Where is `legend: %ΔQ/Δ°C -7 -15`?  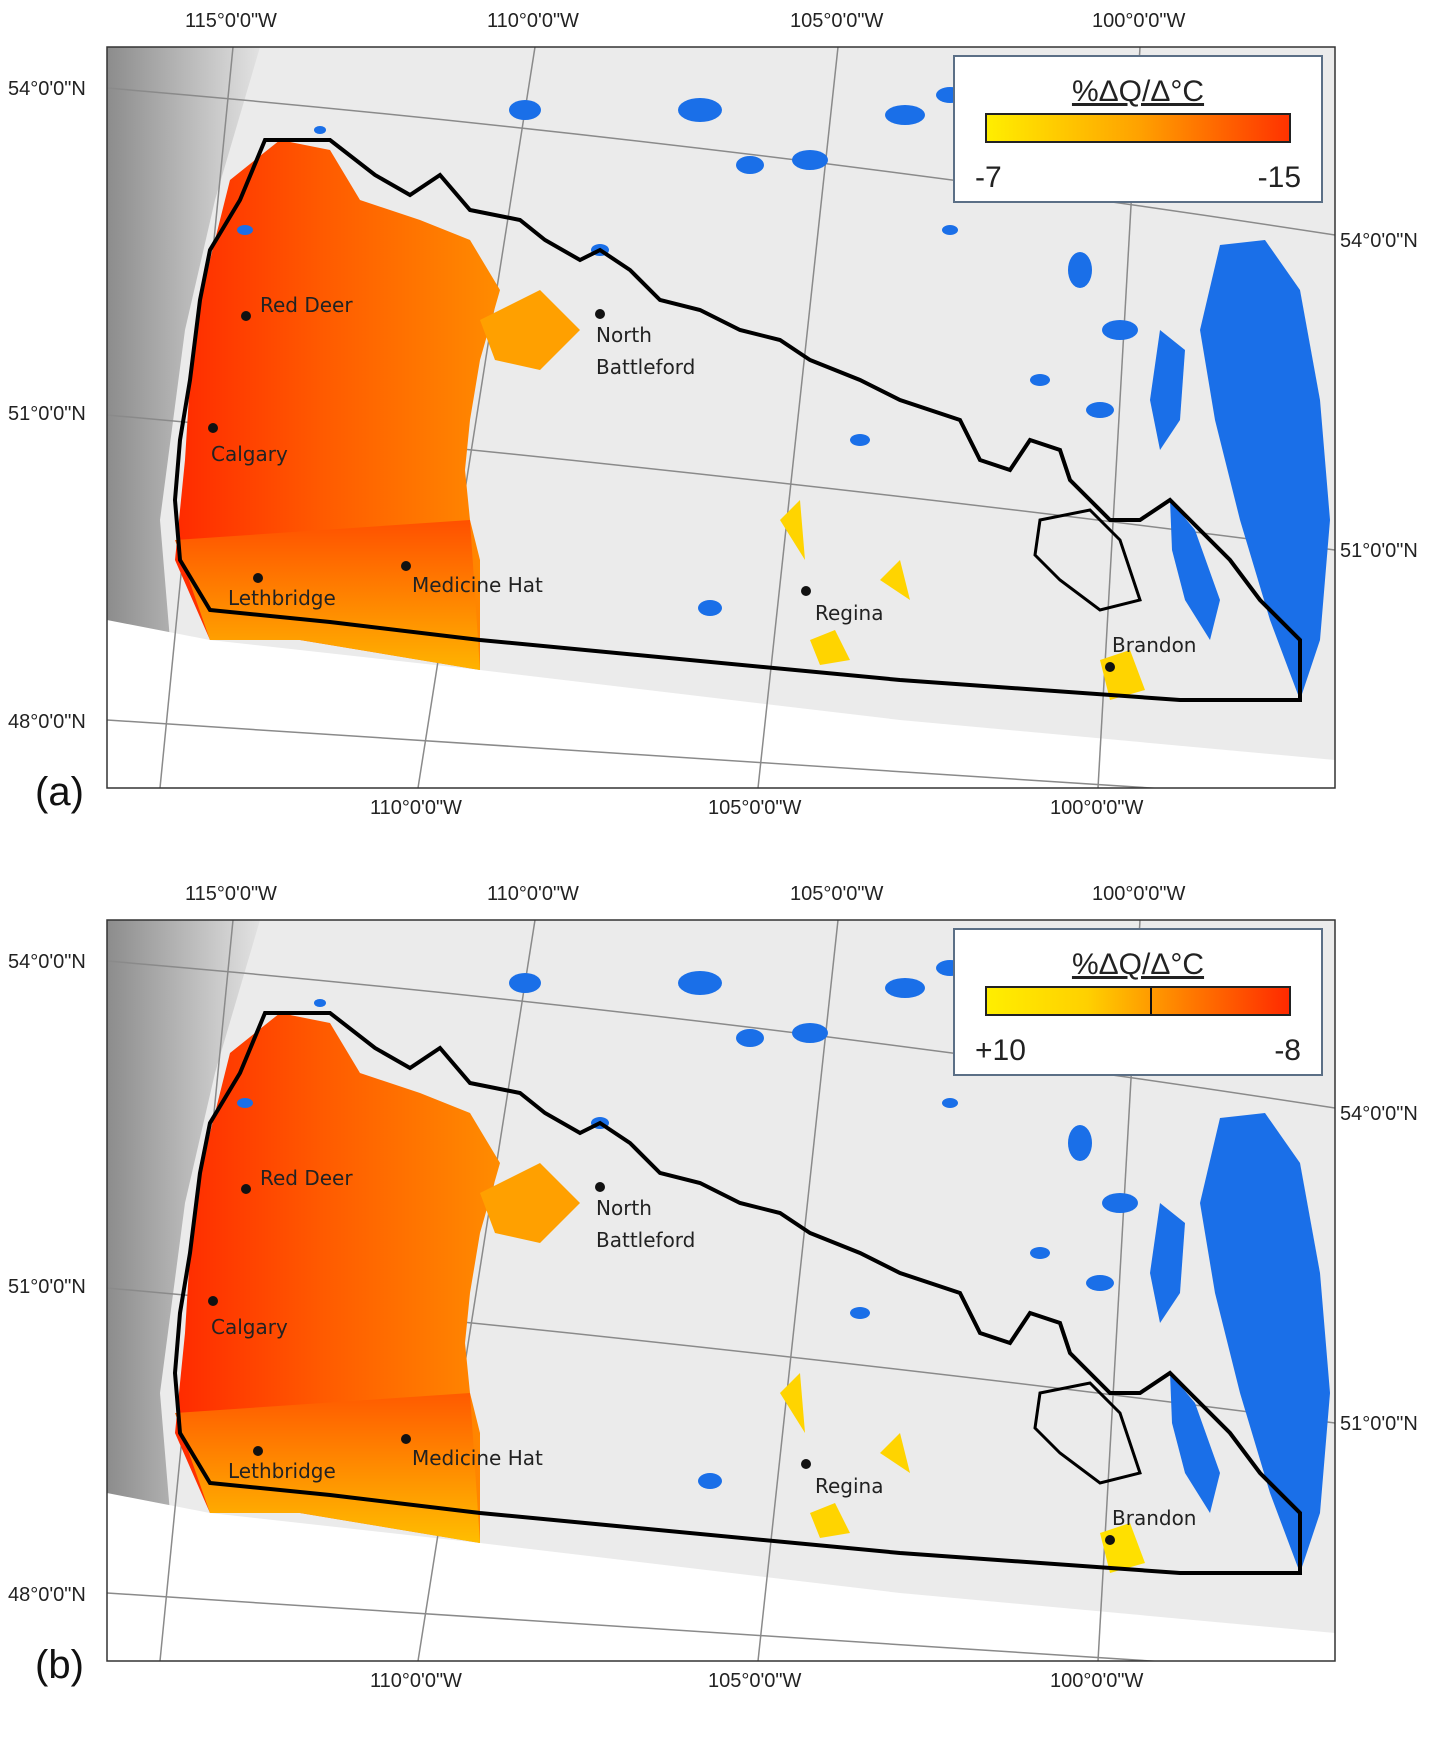 legend: %ΔQ/Δ°C -7 -15 is located at coordinates (1138, 129).